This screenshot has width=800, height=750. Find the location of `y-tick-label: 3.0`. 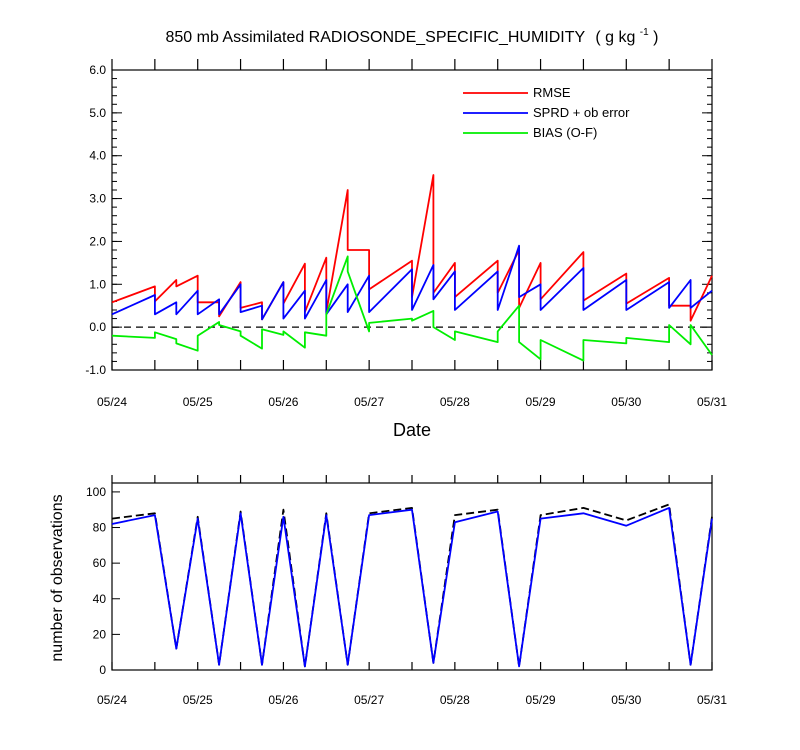

y-tick-label: 3.0 is located at coordinates (97, 199).